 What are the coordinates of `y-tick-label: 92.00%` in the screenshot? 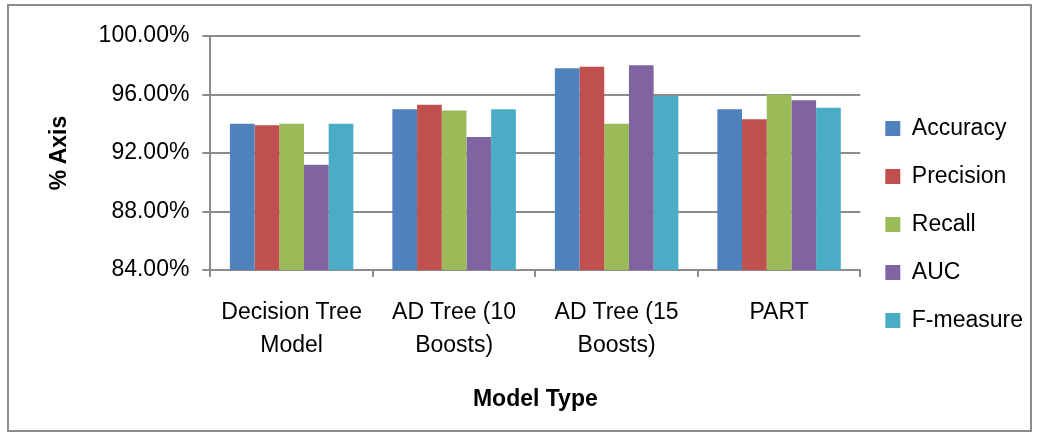 It's located at (150, 151).